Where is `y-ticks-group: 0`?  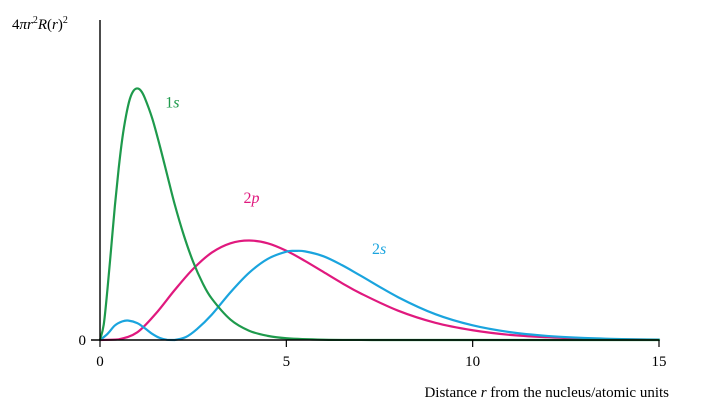
y-ticks-group: 0 is located at coordinates (83, 341).